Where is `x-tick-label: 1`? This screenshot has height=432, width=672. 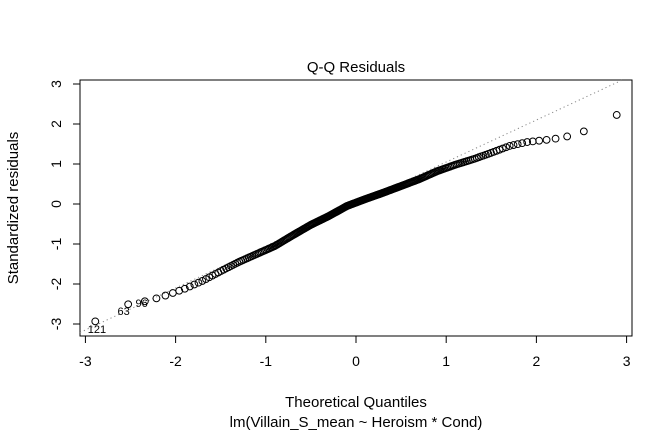 x-tick-label: 1 is located at coordinates (446, 361).